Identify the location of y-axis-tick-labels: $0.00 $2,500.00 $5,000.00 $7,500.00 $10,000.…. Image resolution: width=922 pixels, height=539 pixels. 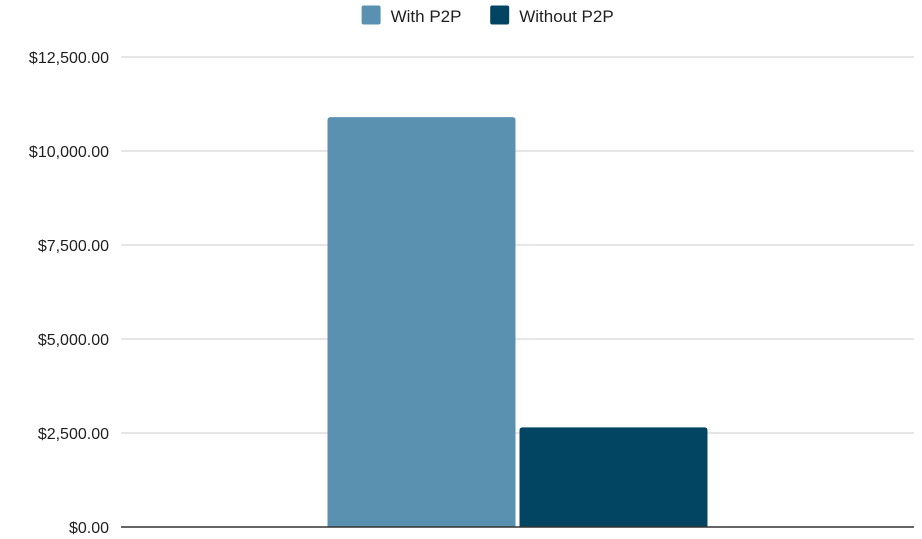
(69, 293).